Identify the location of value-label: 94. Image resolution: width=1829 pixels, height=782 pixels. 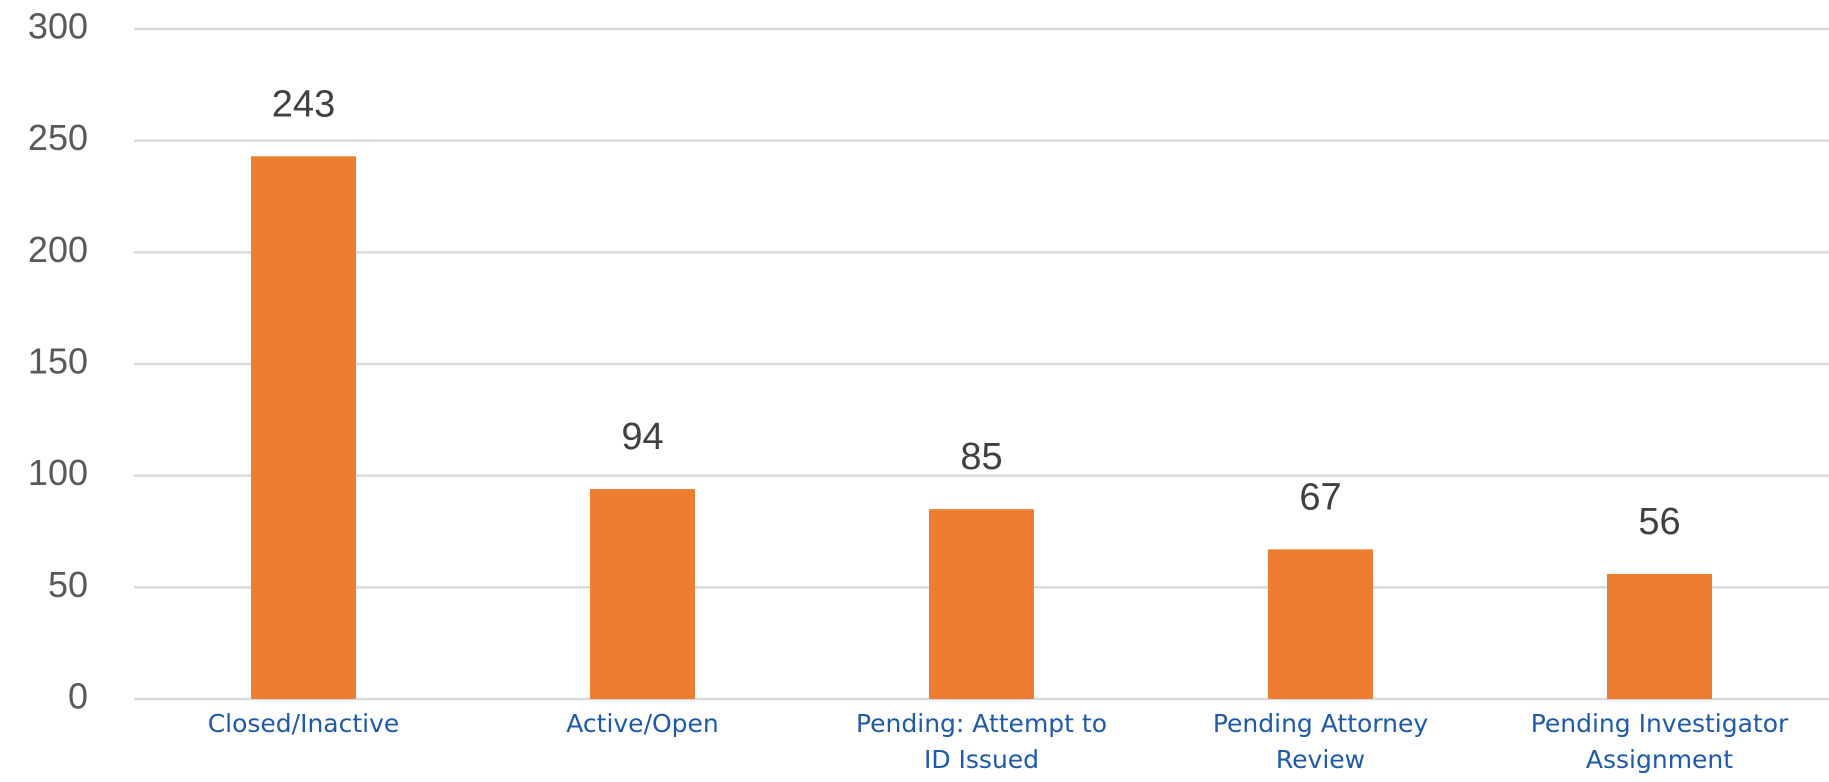
(642, 437).